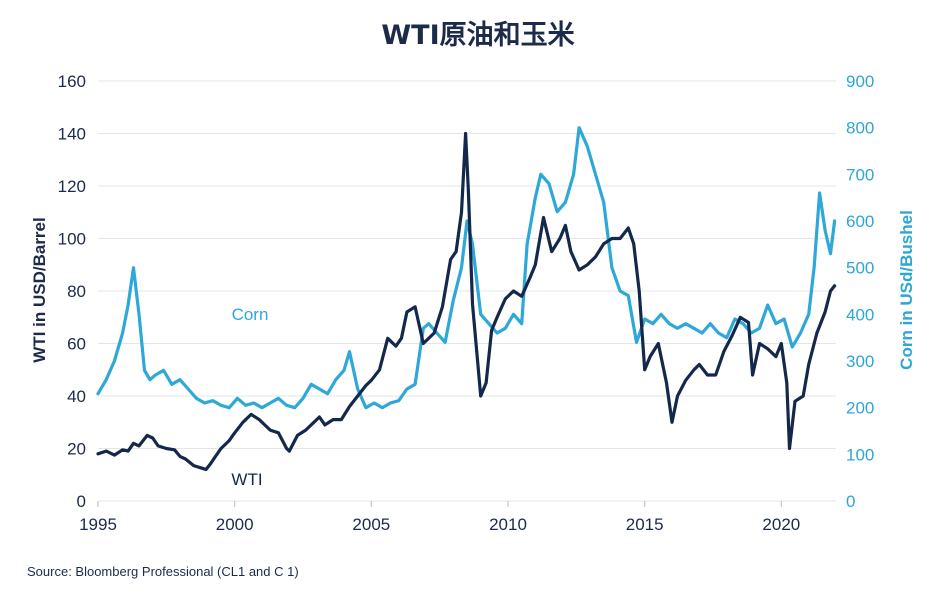  I want to click on y-left-ticks: 0 20 40 60 80 100 120 140 160, so click(72, 291).